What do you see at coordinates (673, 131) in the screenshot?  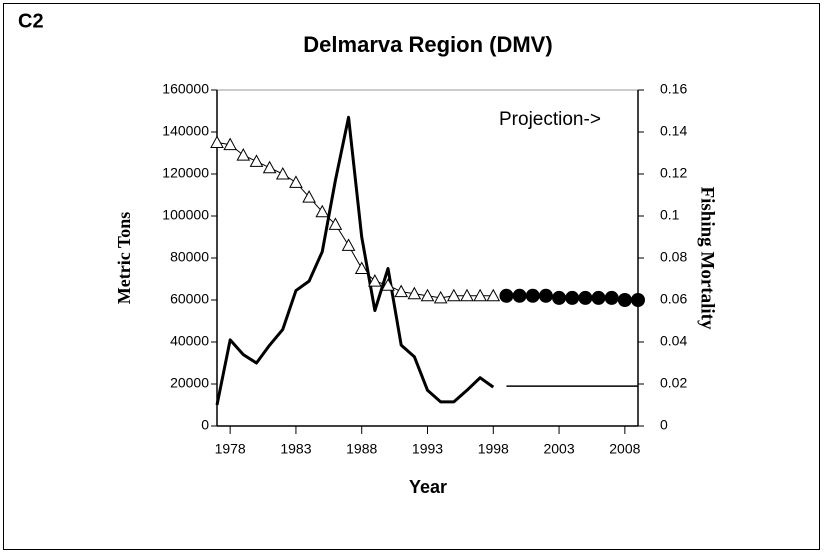 I see `y2-tick-label: 0.14` at bounding box center [673, 131].